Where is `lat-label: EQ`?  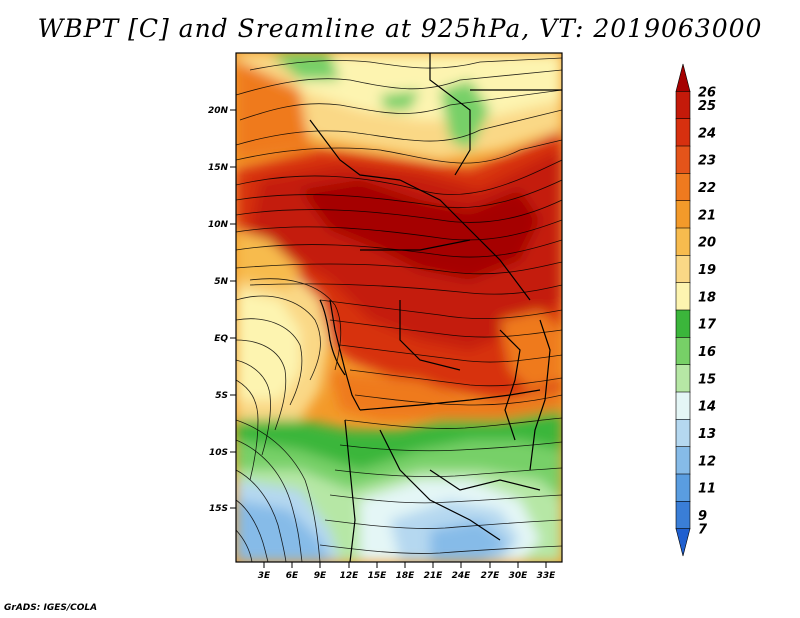
lat-label: EQ is located at coordinates (221, 339).